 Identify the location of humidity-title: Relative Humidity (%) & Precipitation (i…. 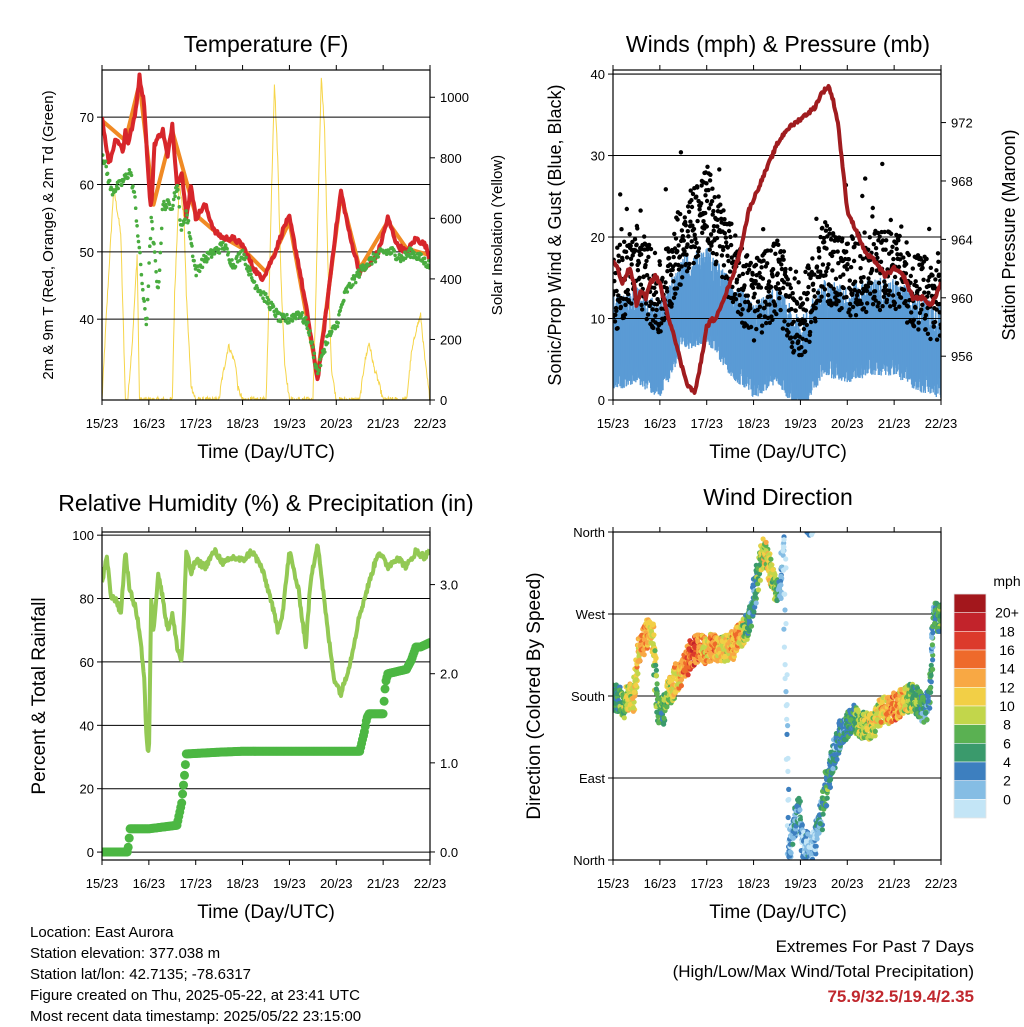
(265, 503).